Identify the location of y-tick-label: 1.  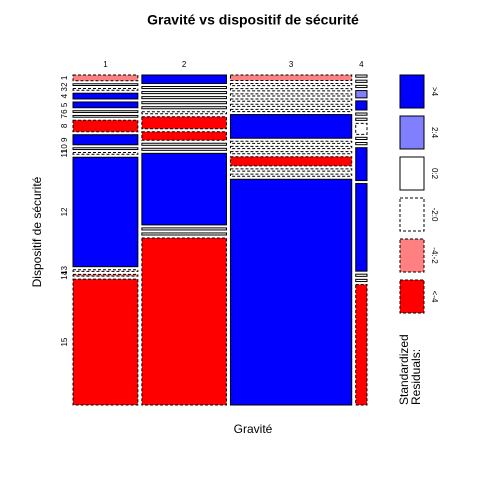
(64, 77).